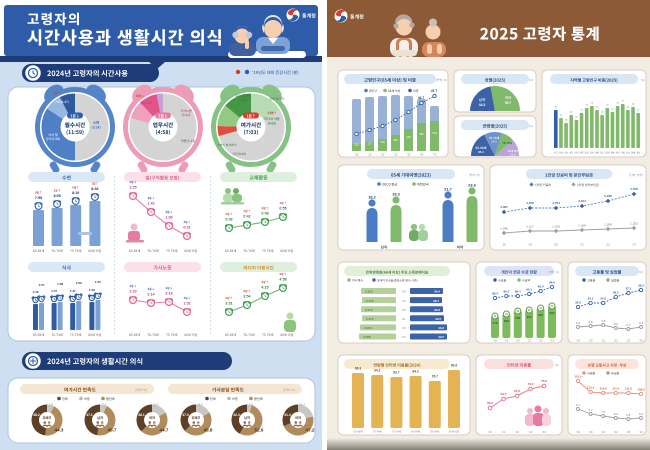 The height and width of the screenshot is (450, 650). I want to click on svg-text: 34.1, so click(591, 299).